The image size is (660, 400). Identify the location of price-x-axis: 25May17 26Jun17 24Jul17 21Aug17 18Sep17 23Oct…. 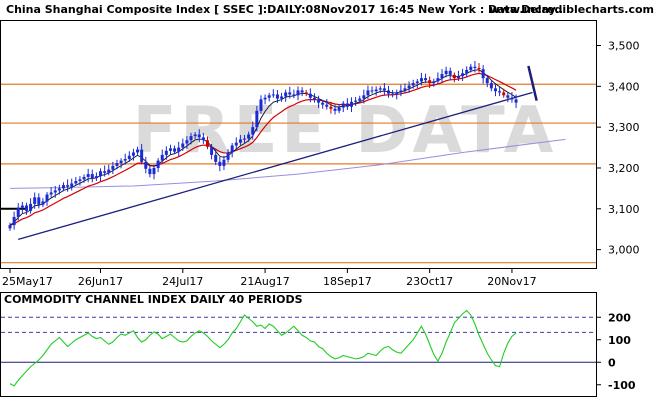
(269, 278).